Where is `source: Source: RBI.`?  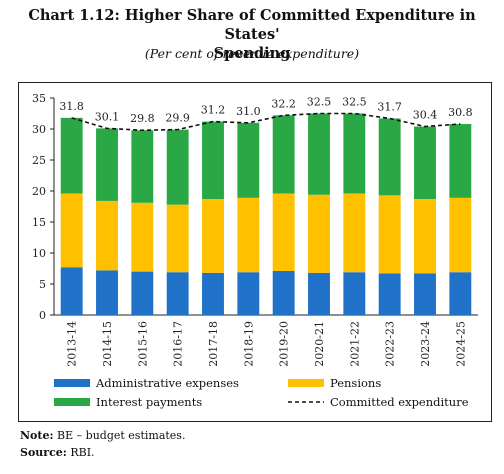
source: Source: RBI. is located at coordinates (57, 452).